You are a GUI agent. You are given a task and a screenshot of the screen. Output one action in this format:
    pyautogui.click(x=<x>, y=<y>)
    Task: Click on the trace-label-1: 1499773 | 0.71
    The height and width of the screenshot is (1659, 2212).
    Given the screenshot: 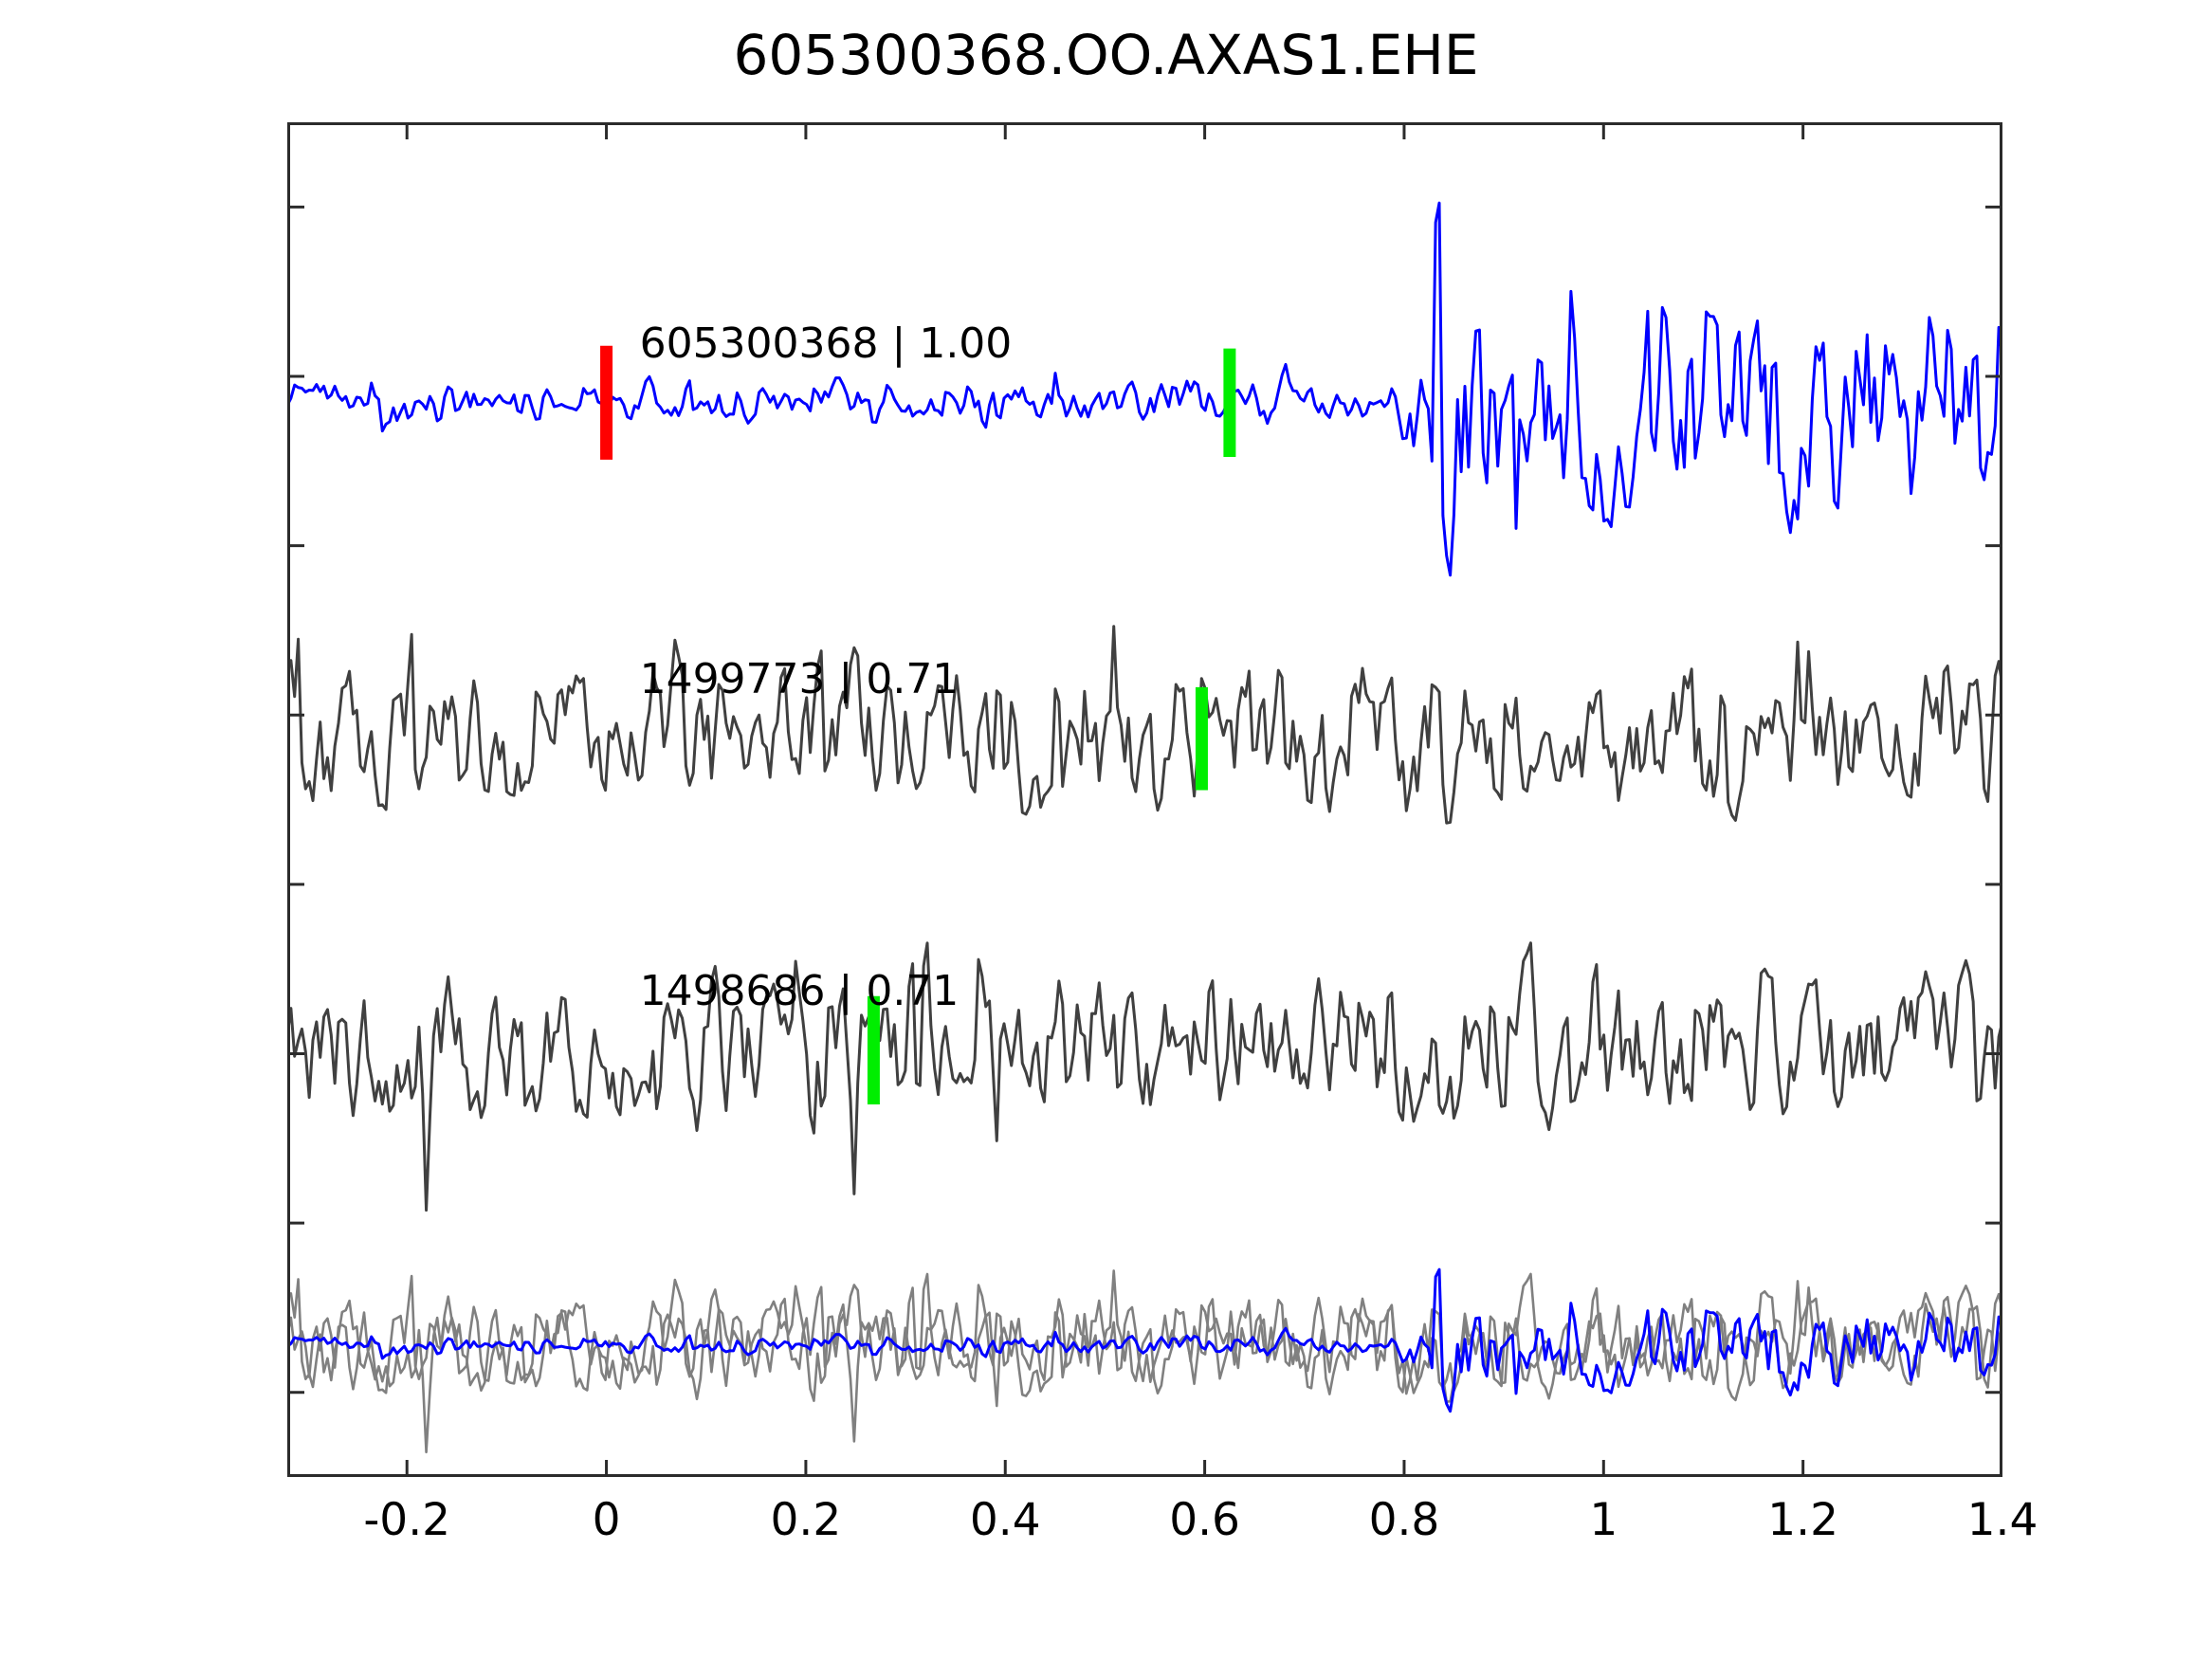 What is the action you would take?
    pyautogui.click(x=799, y=679)
    